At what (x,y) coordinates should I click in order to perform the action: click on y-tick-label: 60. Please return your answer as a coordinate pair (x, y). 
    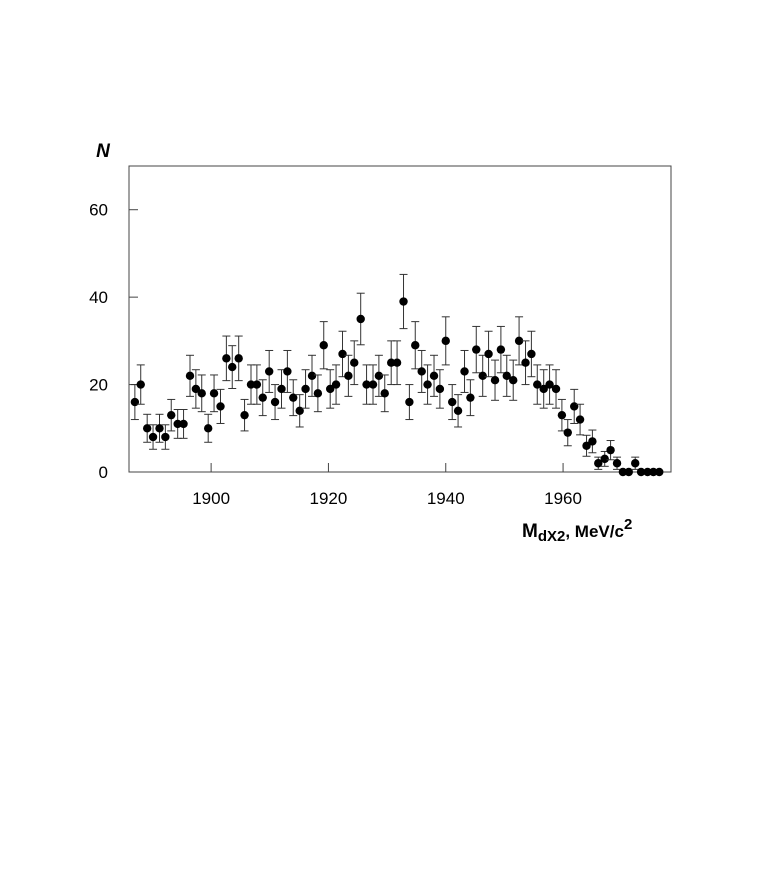
    Looking at the image, I should click on (98, 210).